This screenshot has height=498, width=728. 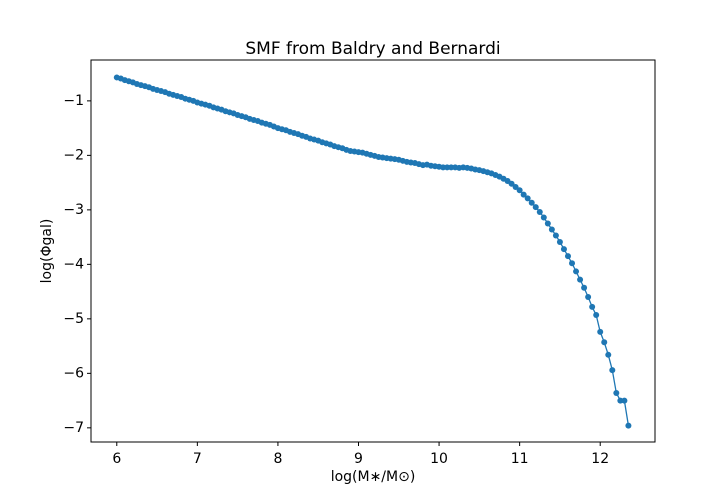 I want to click on x-tick-label: 12, so click(x=600, y=459).